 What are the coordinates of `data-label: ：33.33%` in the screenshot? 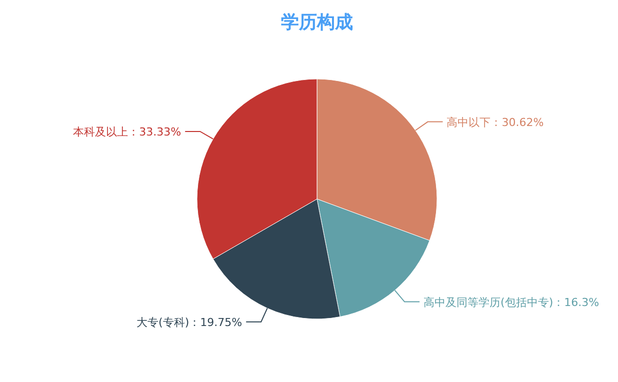 It's located at (155, 131).